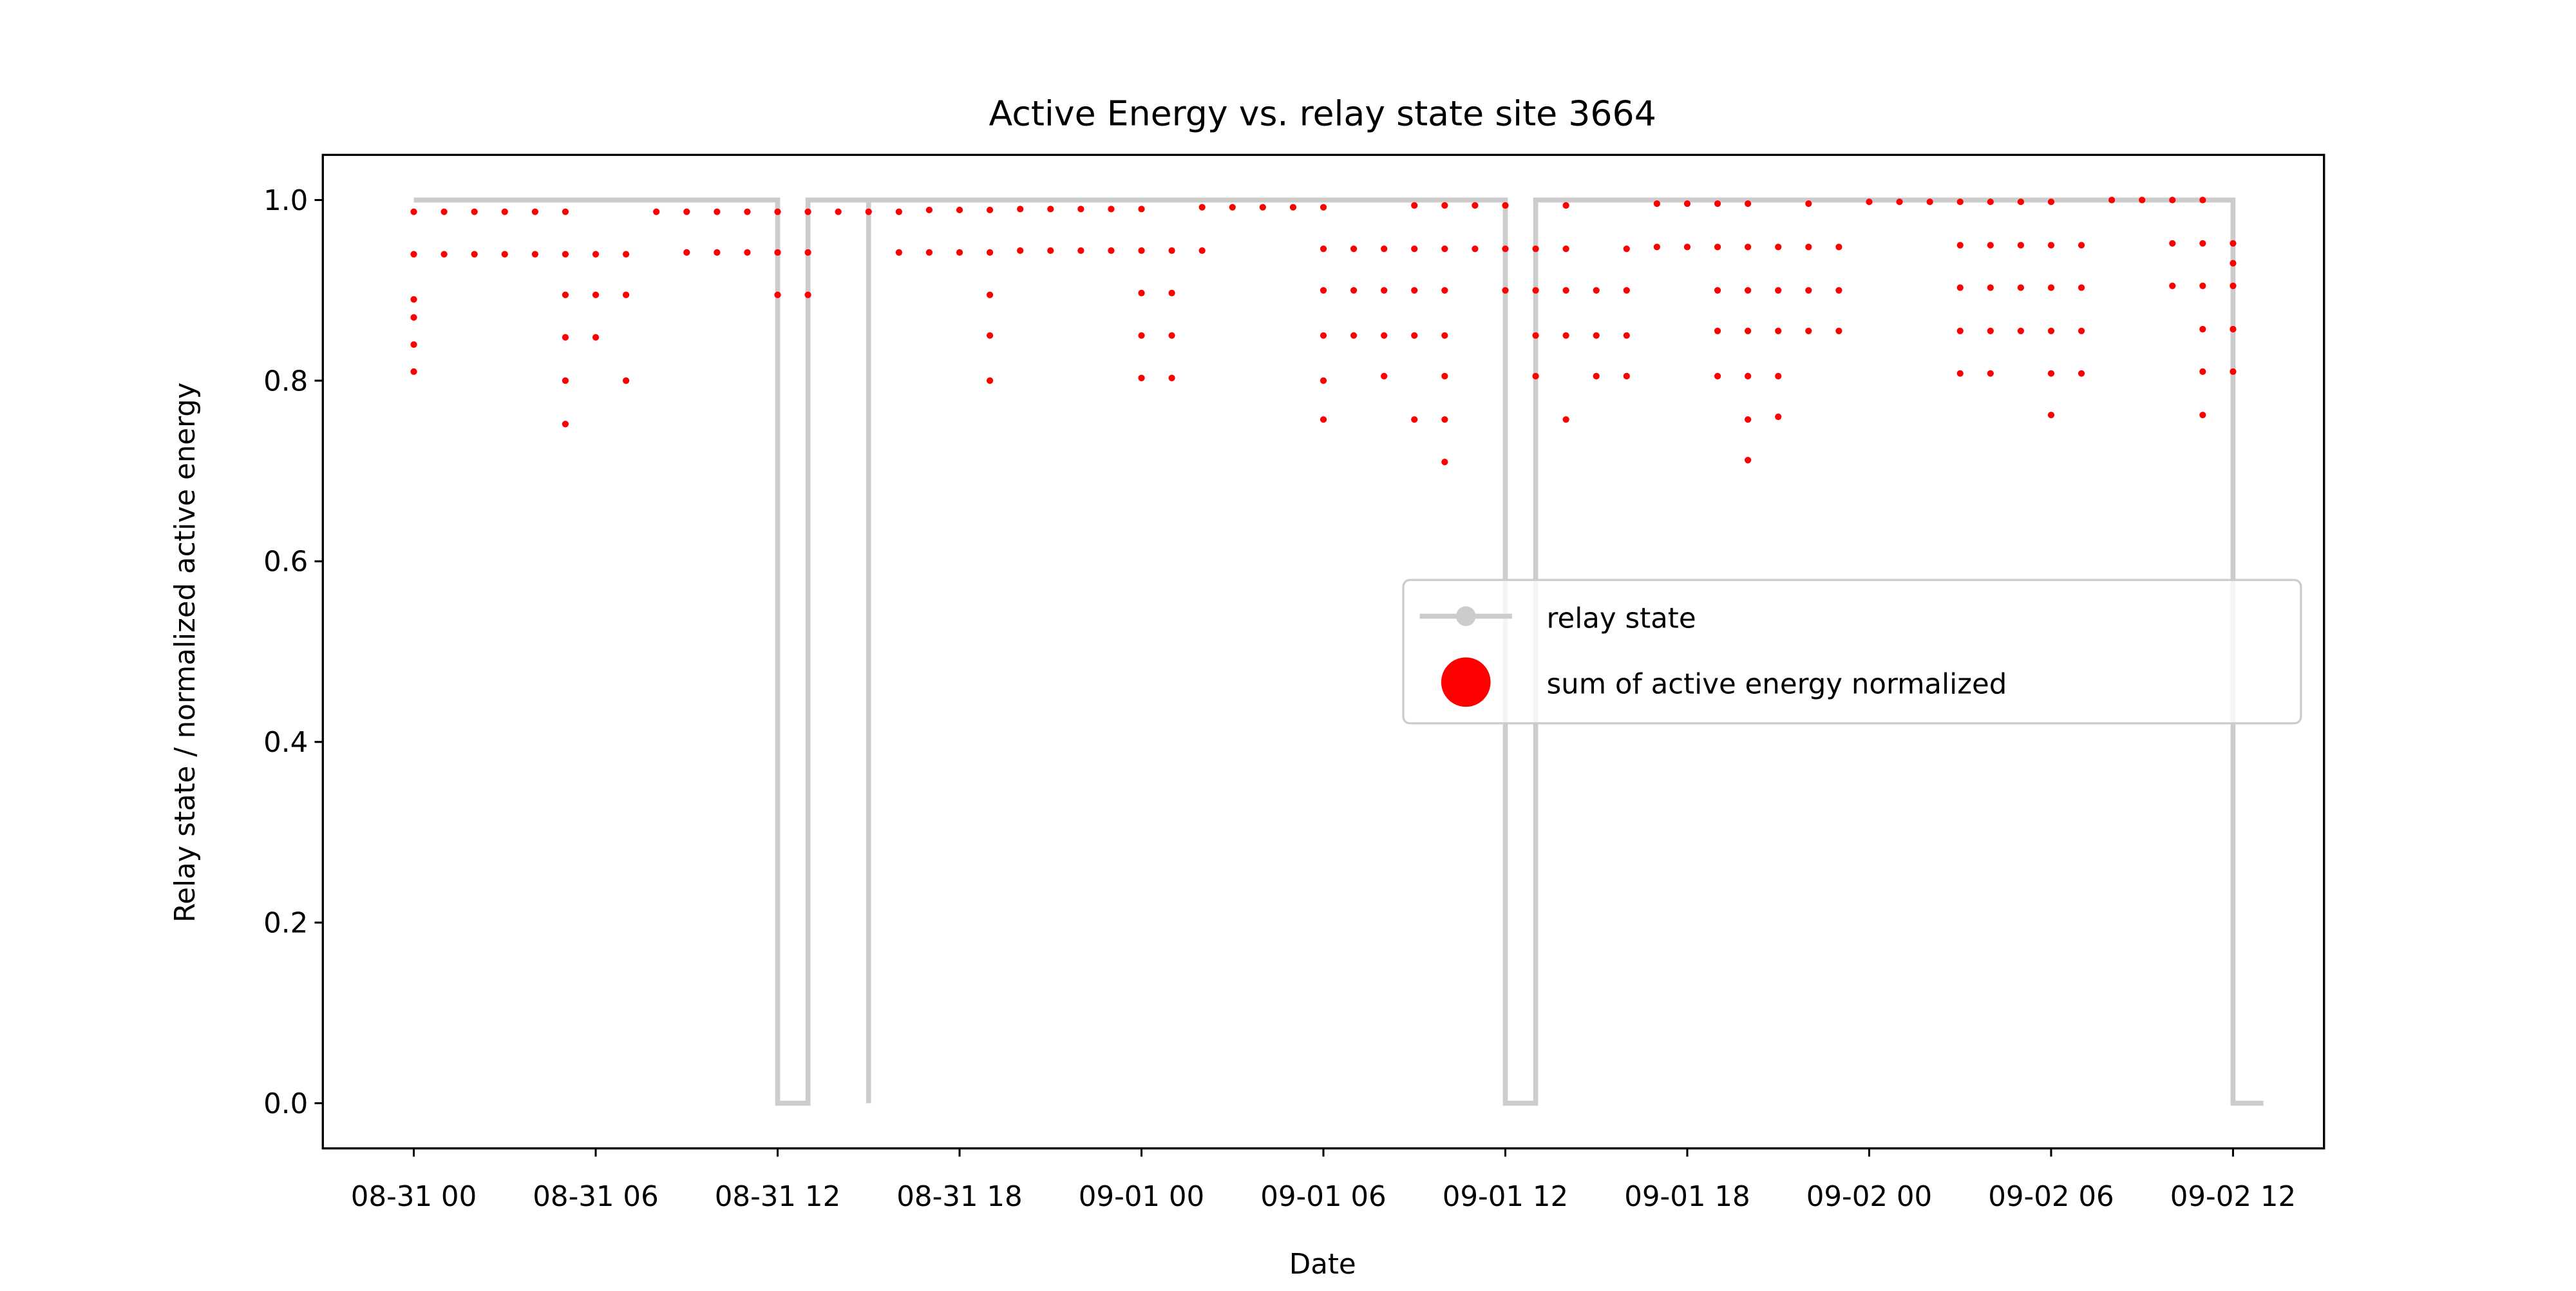 This screenshot has height=1291, width=2576. Describe the element at coordinates (1323, 1197) in the screenshot. I see `x-tick-label: 09-01 06` at that location.